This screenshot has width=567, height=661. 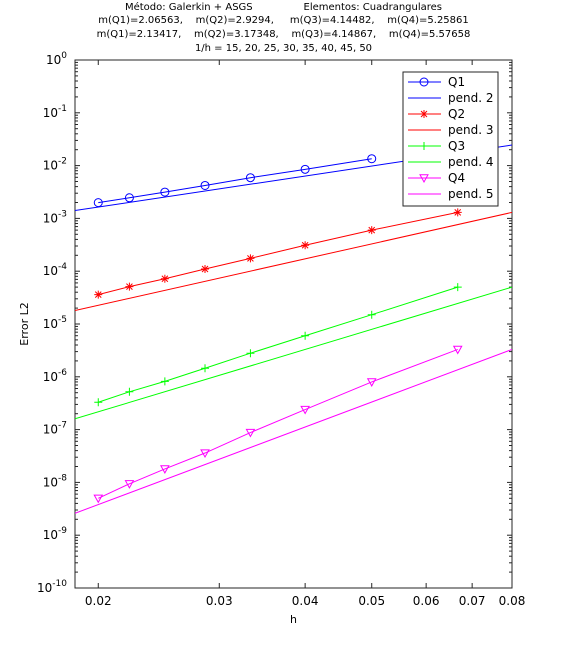 I want to click on legend-marker-q1, so click(x=424, y=82).